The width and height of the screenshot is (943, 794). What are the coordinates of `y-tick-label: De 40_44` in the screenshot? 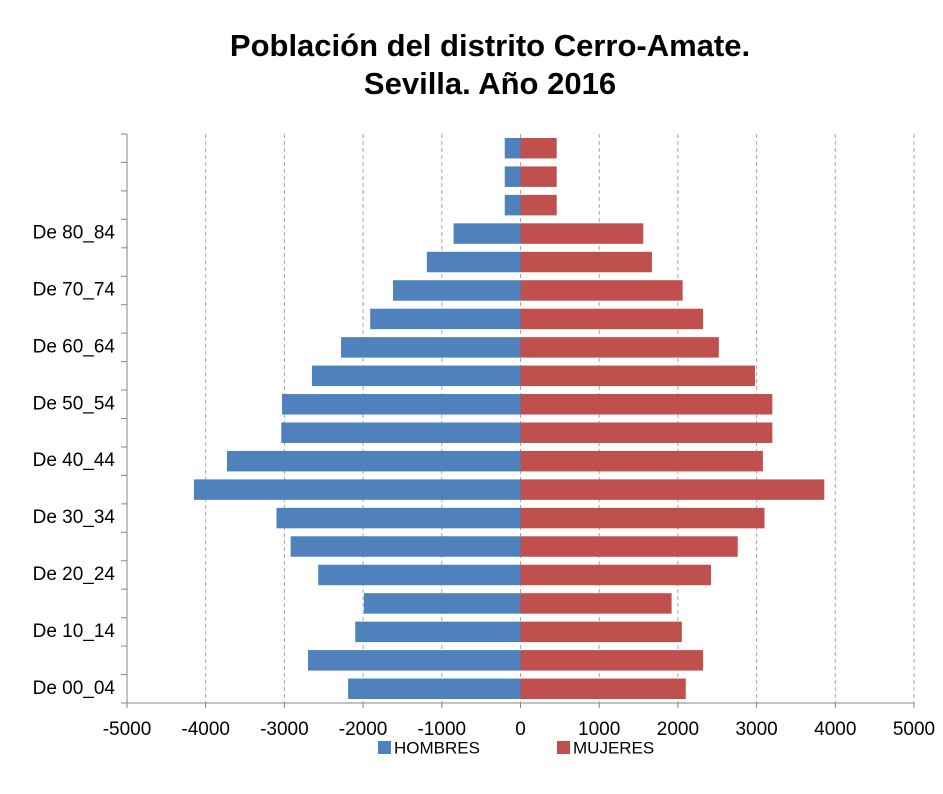 It's located at (74, 460).